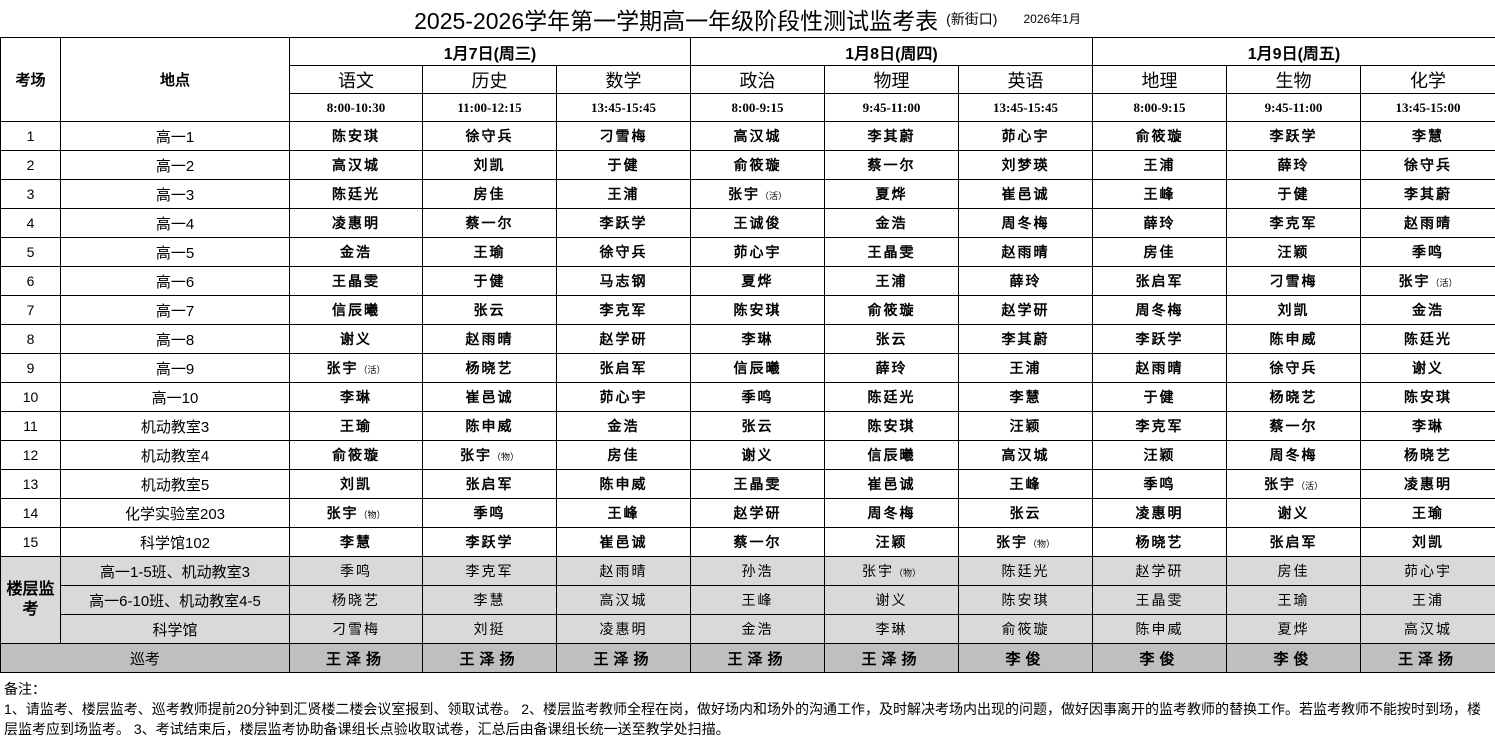 This screenshot has height=744, width=1495. I want to click on proctor-cell: 于健, so click(623, 165).